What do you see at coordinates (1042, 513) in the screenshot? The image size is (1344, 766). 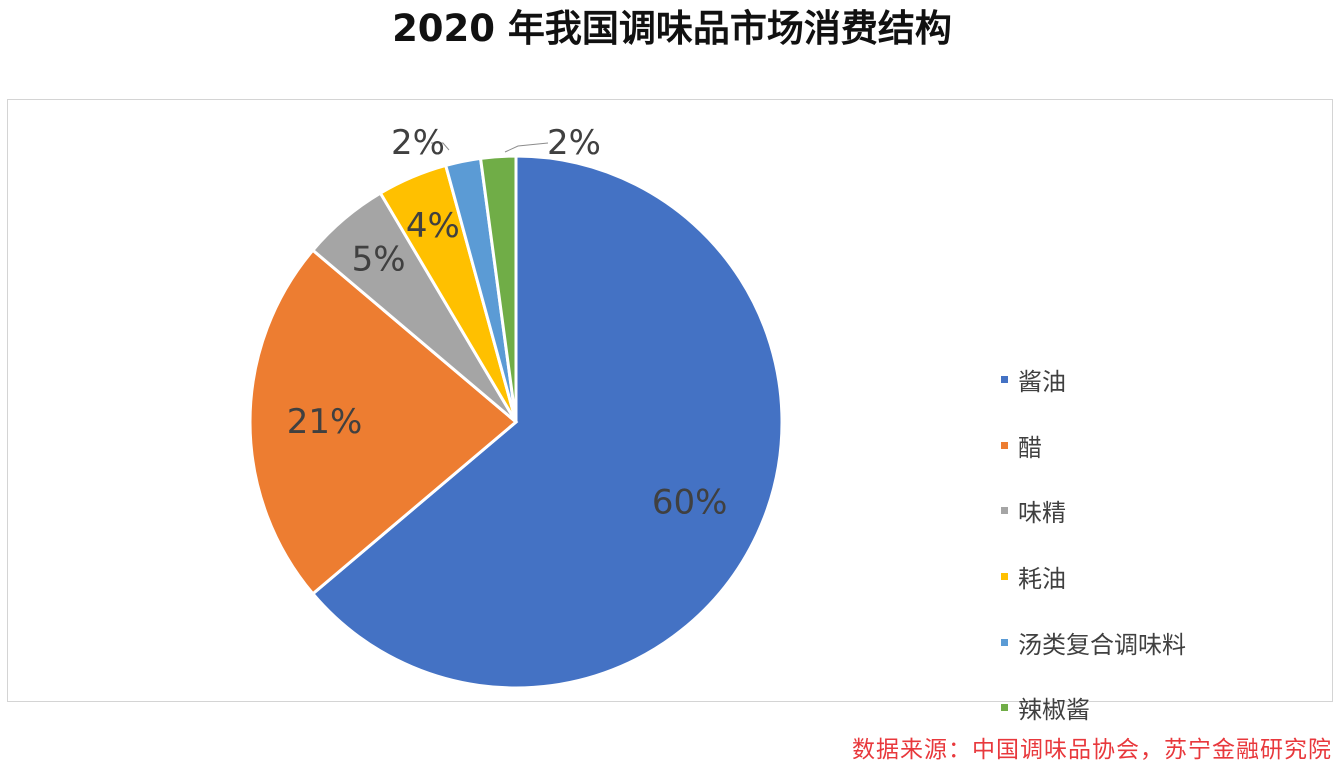 I see `legend-label: 味精` at bounding box center [1042, 513].